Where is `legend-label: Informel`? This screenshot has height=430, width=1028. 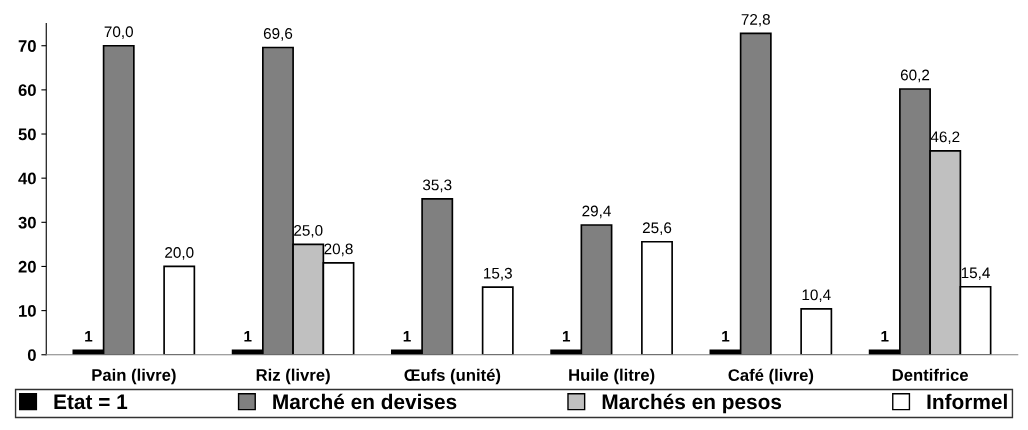 legend-label: Informel is located at coordinates (967, 401).